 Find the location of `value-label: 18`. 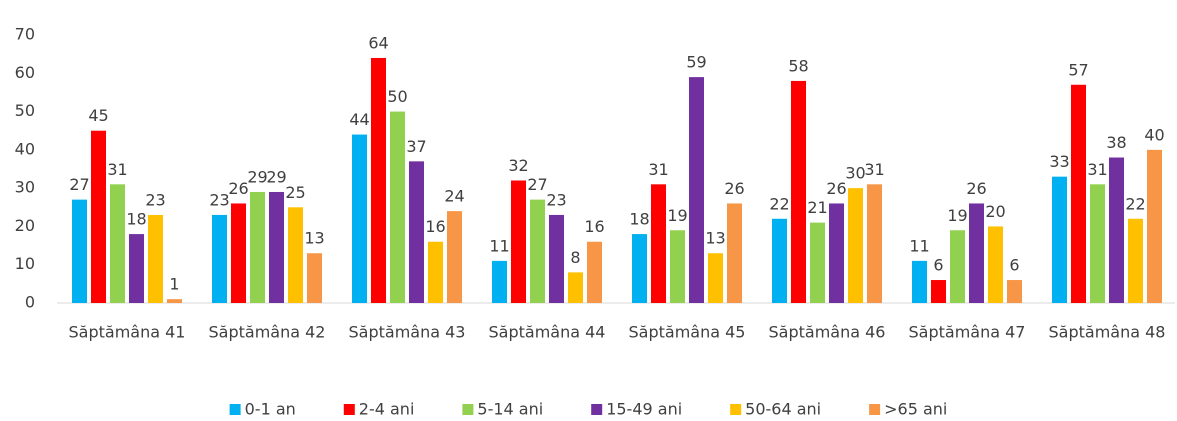

value-label: 18 is located at coordinates (639, 219).